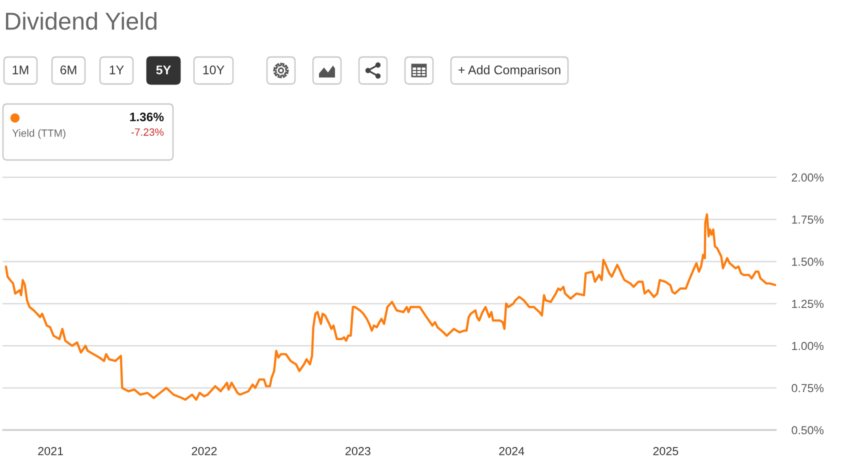 This screenshot has width=852, height=474. I want to click on y-tick-label: 1.25%, so click(808, 304).